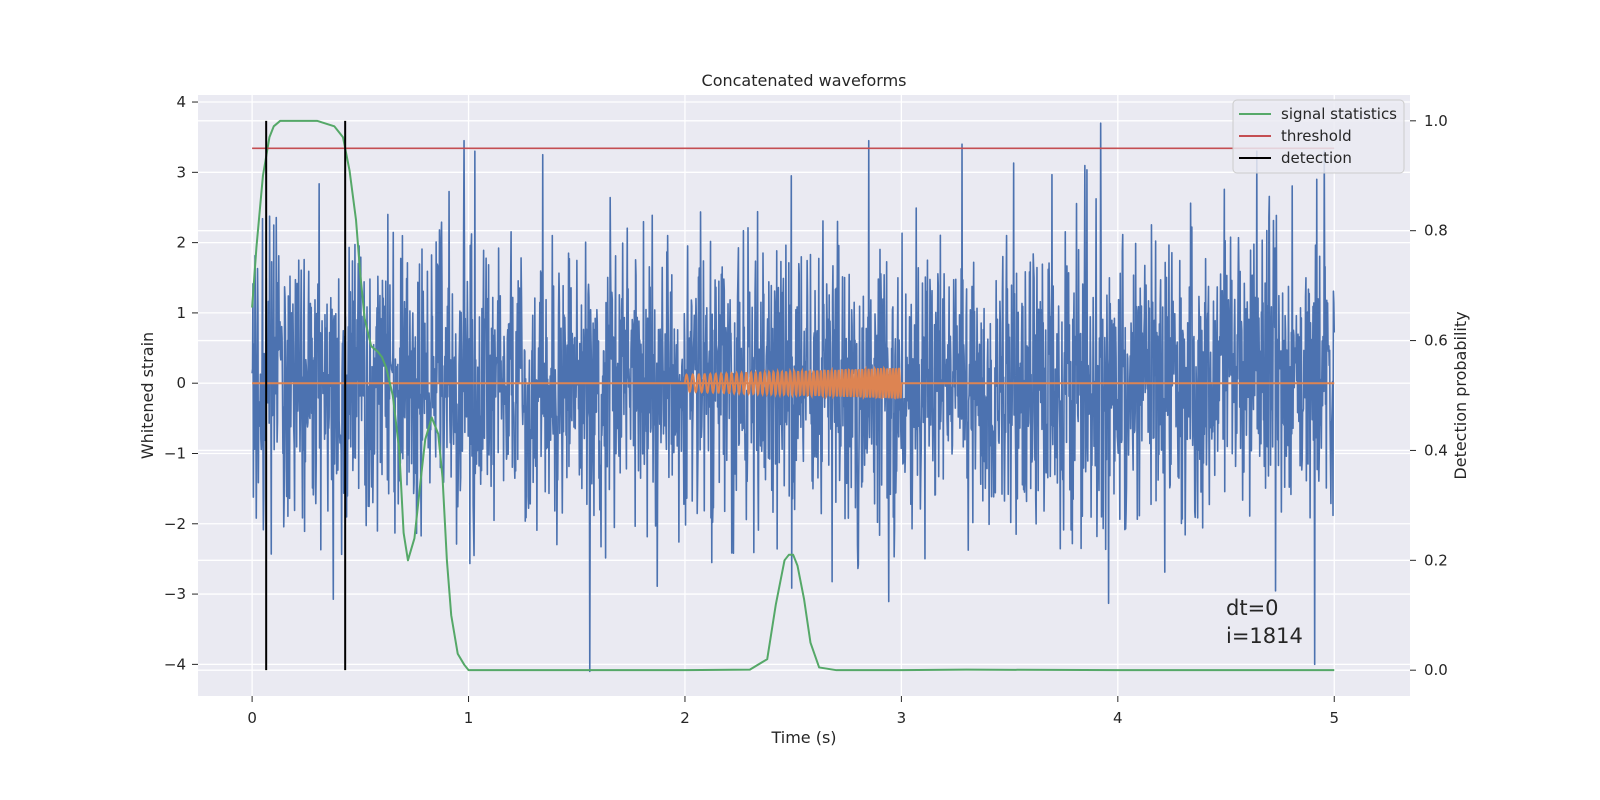  Describe the element at coordinates (1316, 158) in the screenshot. I see `legend-label-2: detection` at that location.